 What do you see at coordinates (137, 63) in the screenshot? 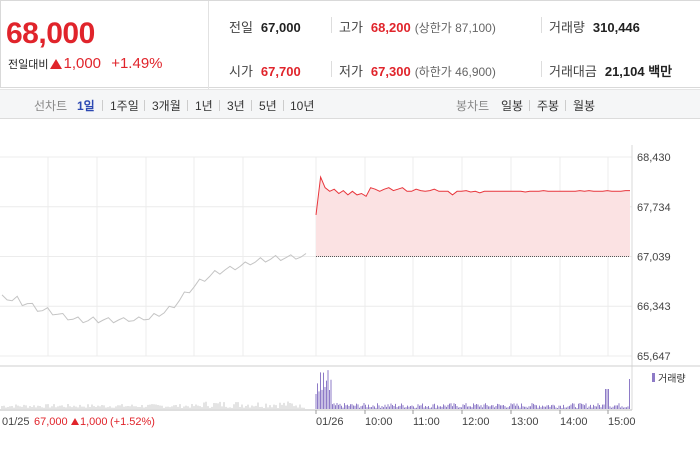
I see `change-percent: +1.49%` at bounding box center [137, 63].